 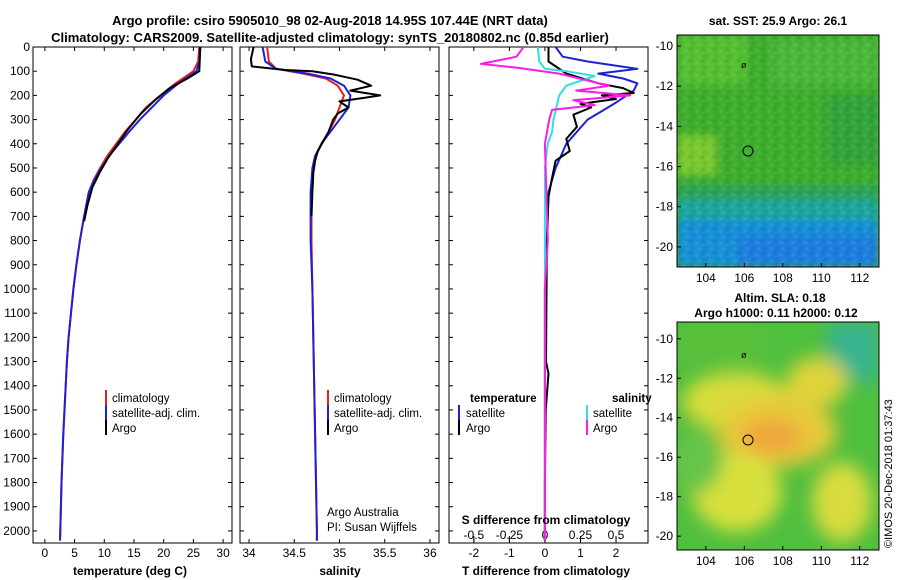 I want to click on series-line-t-satellite, so click(x=591, y=294).